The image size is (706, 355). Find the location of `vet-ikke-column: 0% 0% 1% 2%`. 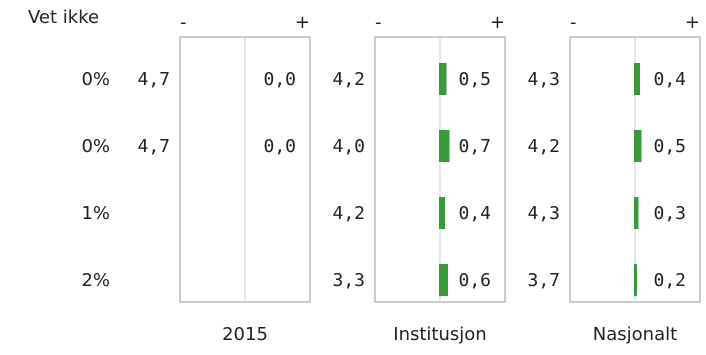

vet-ikke-column: 0% 0% 1% 2% is located at coordinates (95, 180).